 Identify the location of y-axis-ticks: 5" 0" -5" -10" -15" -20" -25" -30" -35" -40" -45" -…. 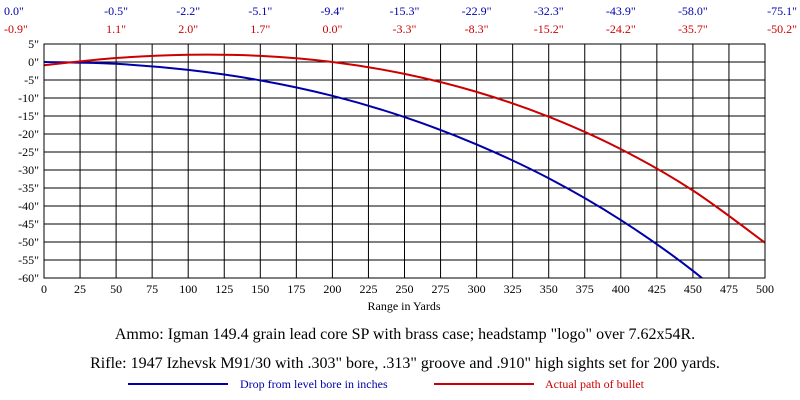
(28, 161).